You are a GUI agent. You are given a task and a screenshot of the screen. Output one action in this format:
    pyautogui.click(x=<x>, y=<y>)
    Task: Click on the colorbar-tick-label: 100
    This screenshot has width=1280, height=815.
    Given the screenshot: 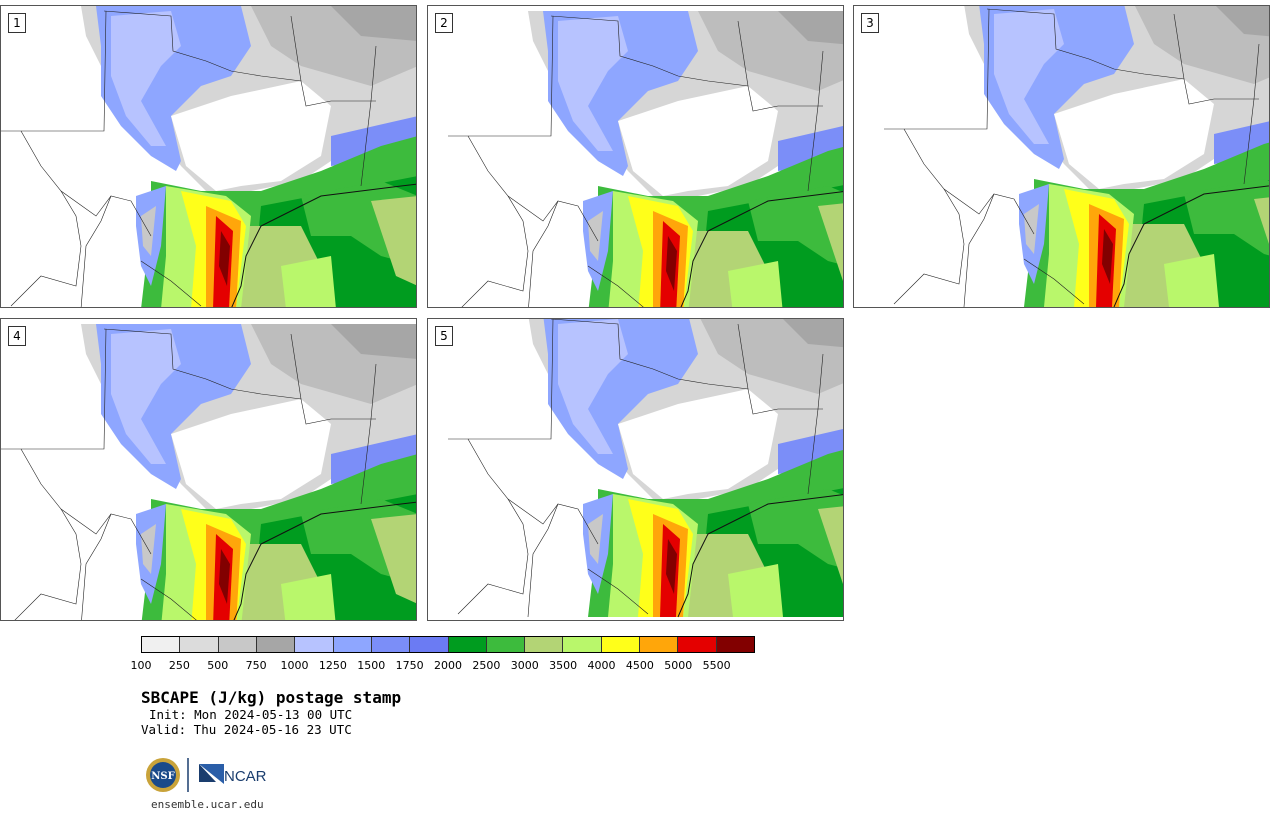 What is the action you would take?
    pyautogui.click(x=141, y=665)
    